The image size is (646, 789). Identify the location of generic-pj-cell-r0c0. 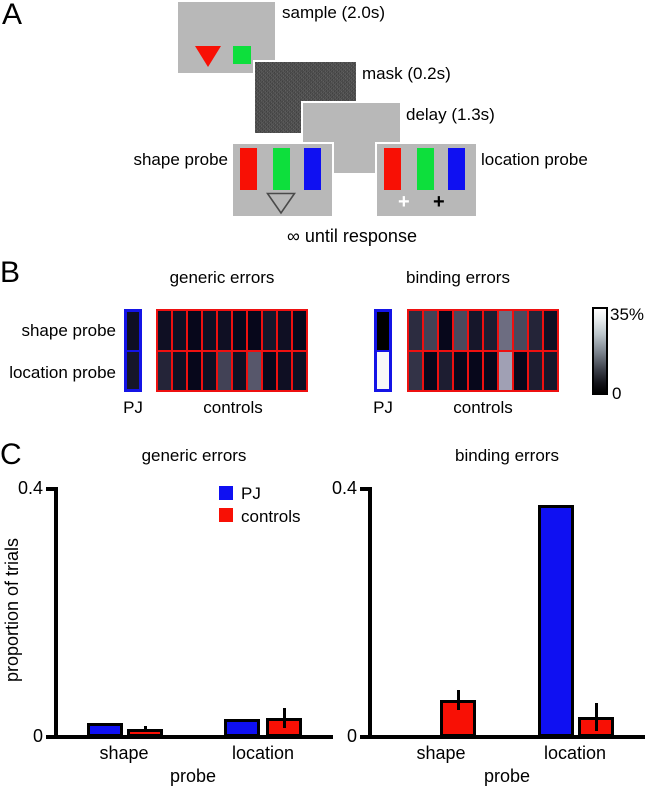
(133, 331).